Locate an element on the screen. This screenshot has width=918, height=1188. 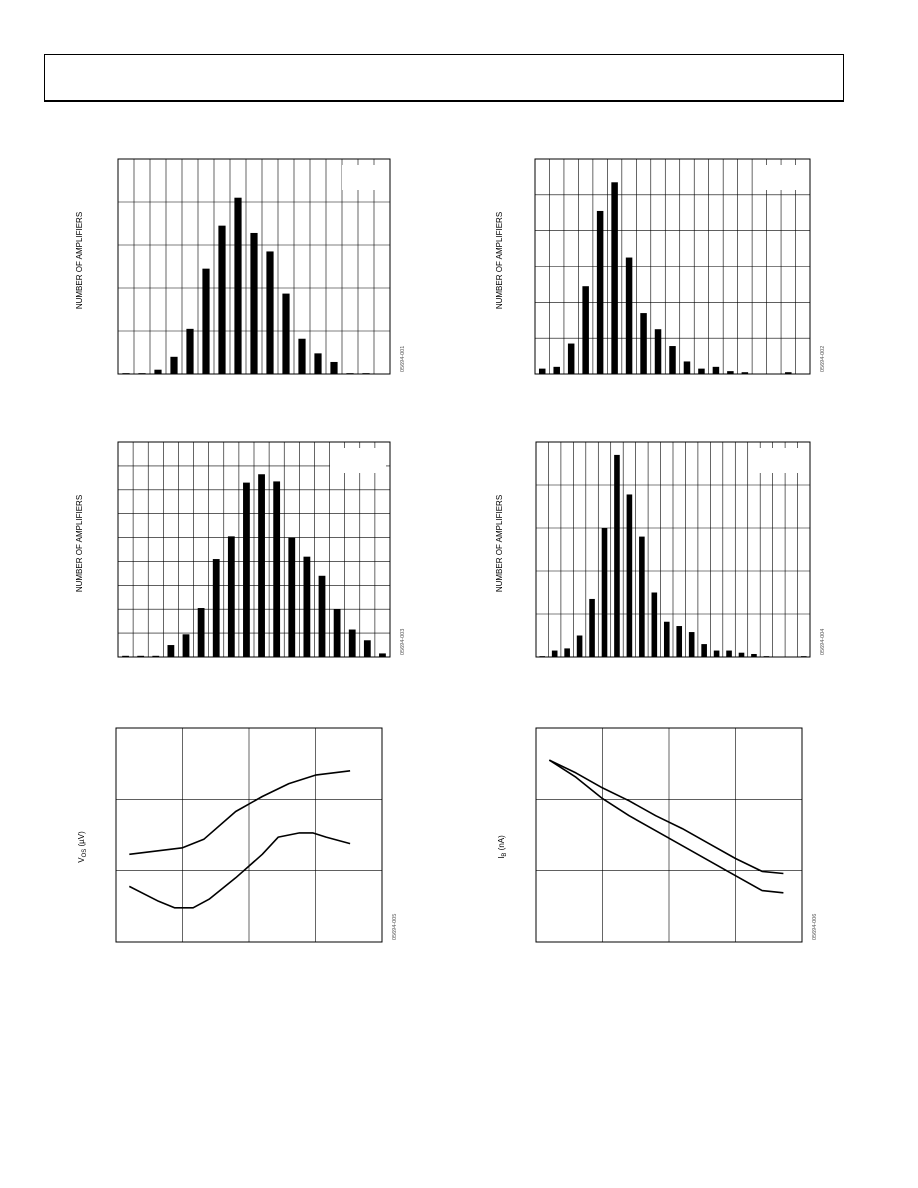
figure-id: 05694-002 is located at coordinates (823, 359).